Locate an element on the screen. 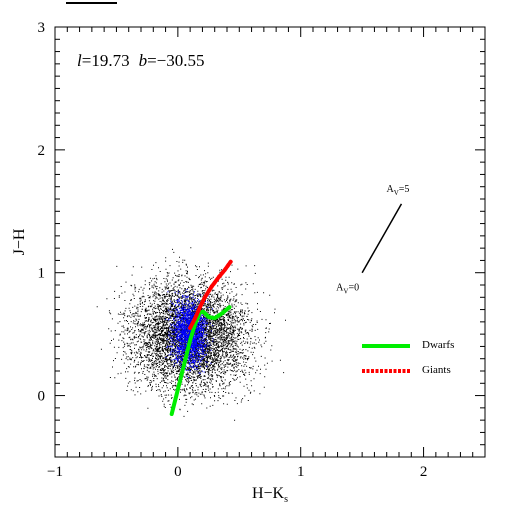 This screenshot has height=512, width=512. x-tick-label: −1 is located at coordinates (55, 472).